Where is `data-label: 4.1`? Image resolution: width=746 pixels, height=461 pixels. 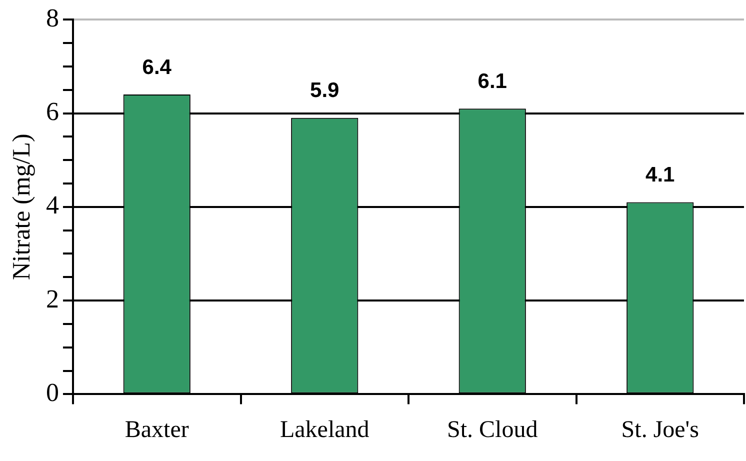
data-label: 4.1 is located at coordinates (661, 175).